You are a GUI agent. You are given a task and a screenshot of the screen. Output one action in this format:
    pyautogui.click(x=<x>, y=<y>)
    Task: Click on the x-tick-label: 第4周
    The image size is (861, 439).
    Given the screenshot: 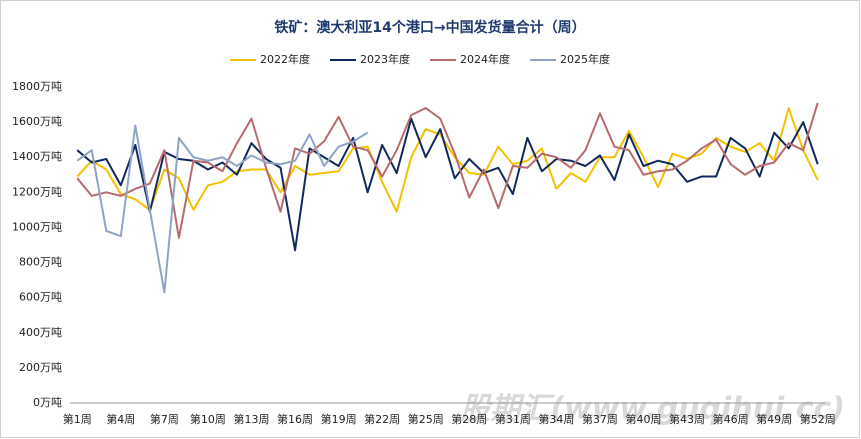 What is the action you would take?
    pyautogui.click(x=120, y=419)
    